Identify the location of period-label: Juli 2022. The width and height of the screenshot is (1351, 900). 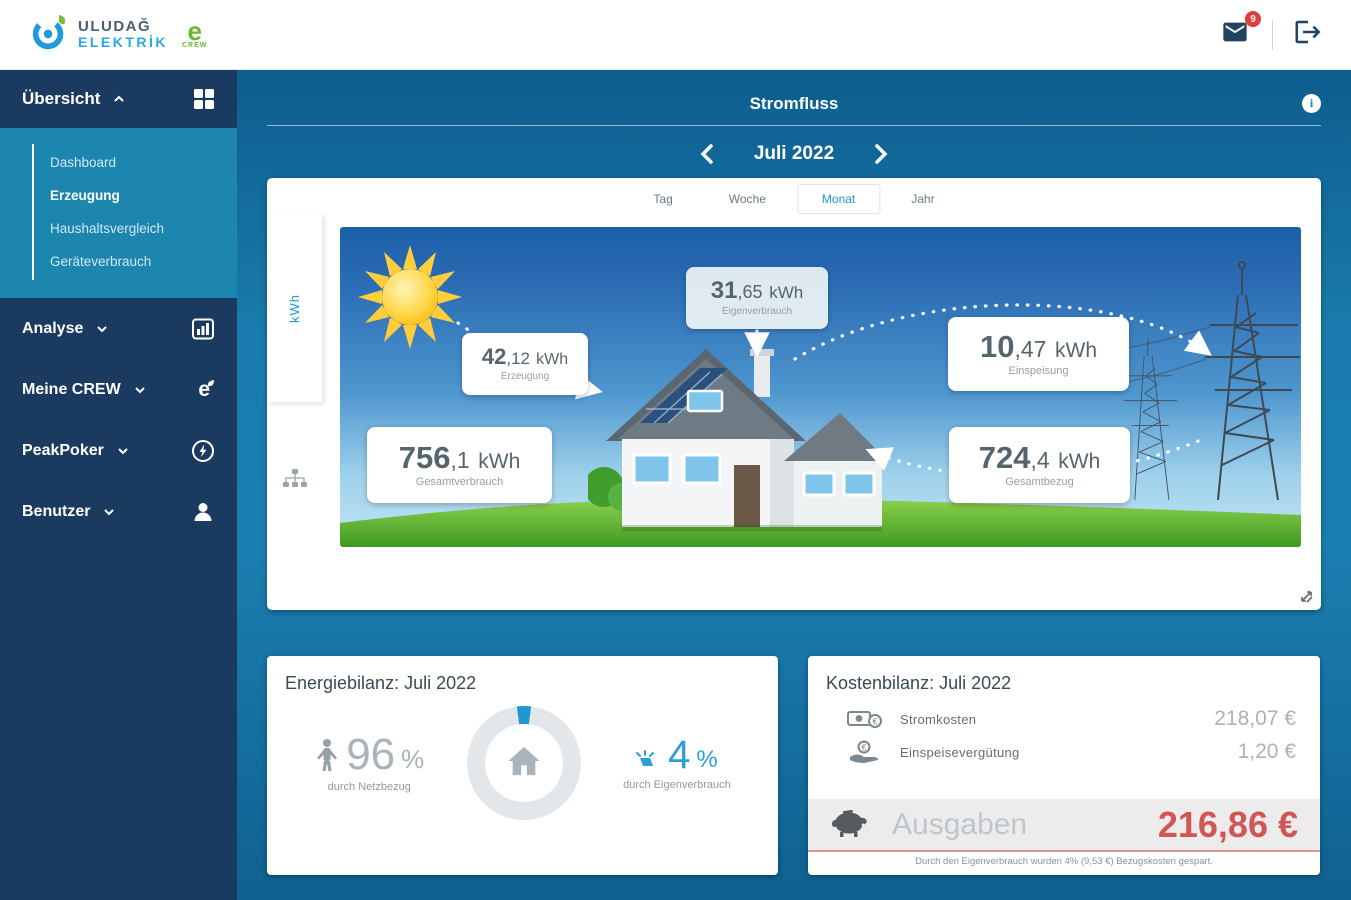
(794, 153).